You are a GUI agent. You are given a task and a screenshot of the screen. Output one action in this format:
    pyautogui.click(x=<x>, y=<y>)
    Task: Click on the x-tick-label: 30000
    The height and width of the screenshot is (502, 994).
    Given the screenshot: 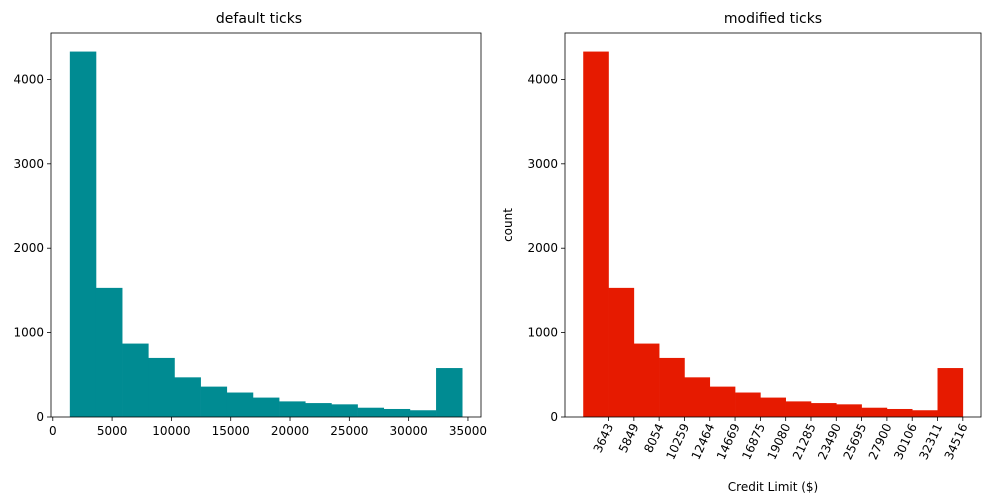 What is the action you would take?
    pyautogui.click(x=409, y=431)
    